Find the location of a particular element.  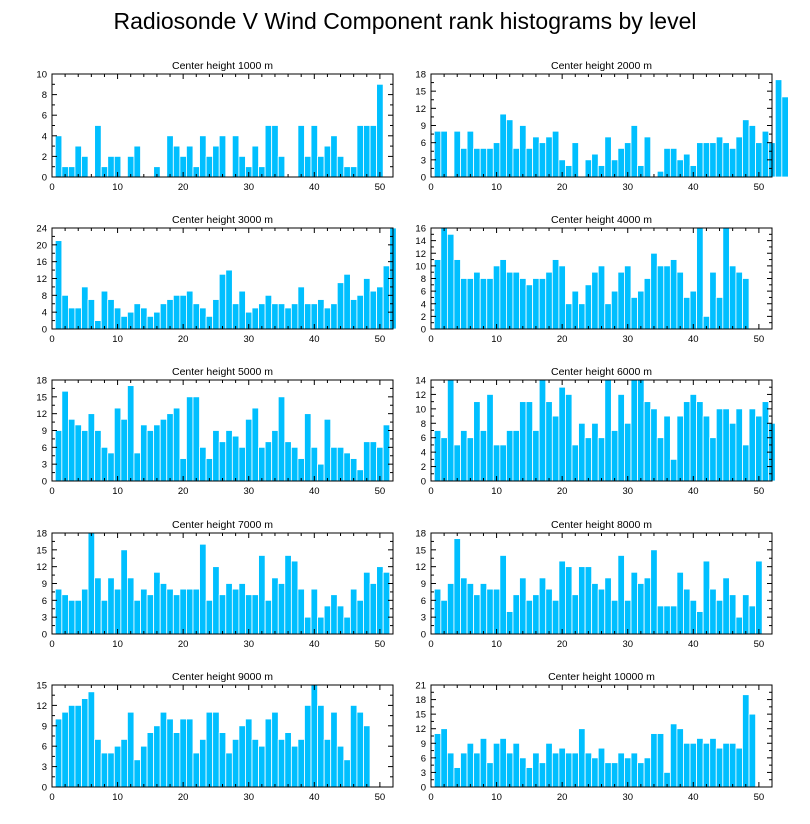

panel-title: Center height 4000 m is located at coordinates (601, 220).